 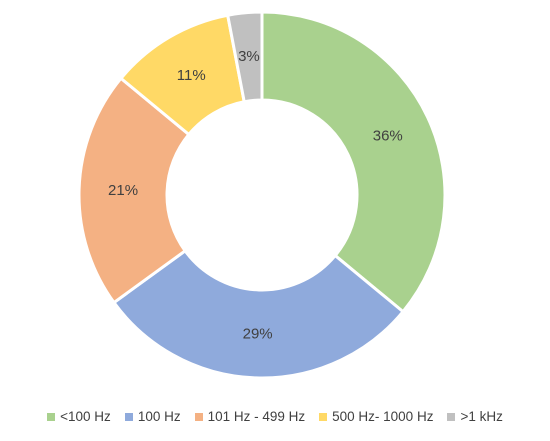 What do you see at coordinates (256, 416) in the screenshot?
I see `legend-label: 101 Hz - 499 Hz` at bounding box center [256, 416].